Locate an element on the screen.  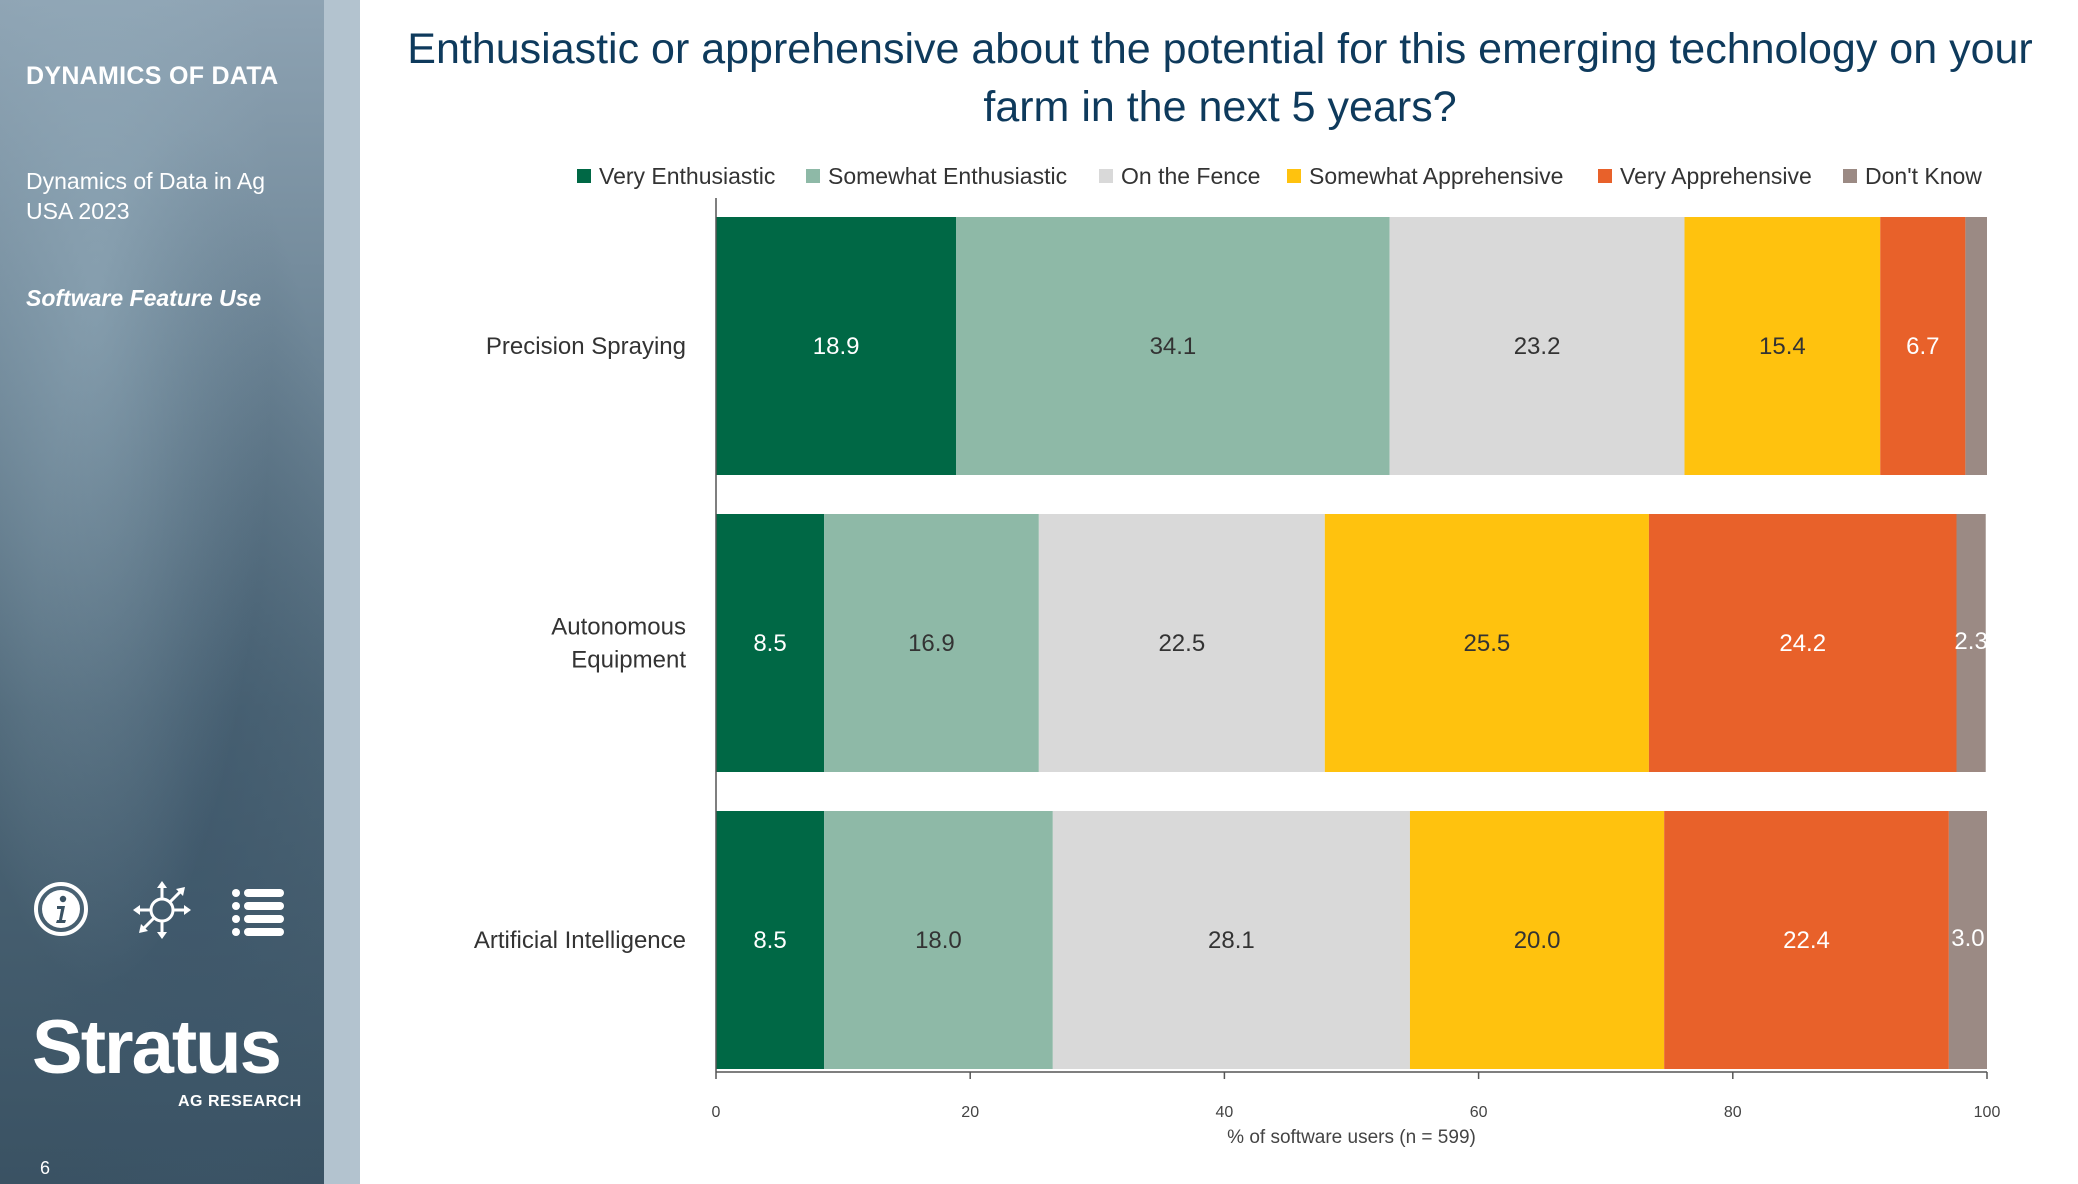
data-label-1-1: 16.9 is located at coordinates (931, 643).